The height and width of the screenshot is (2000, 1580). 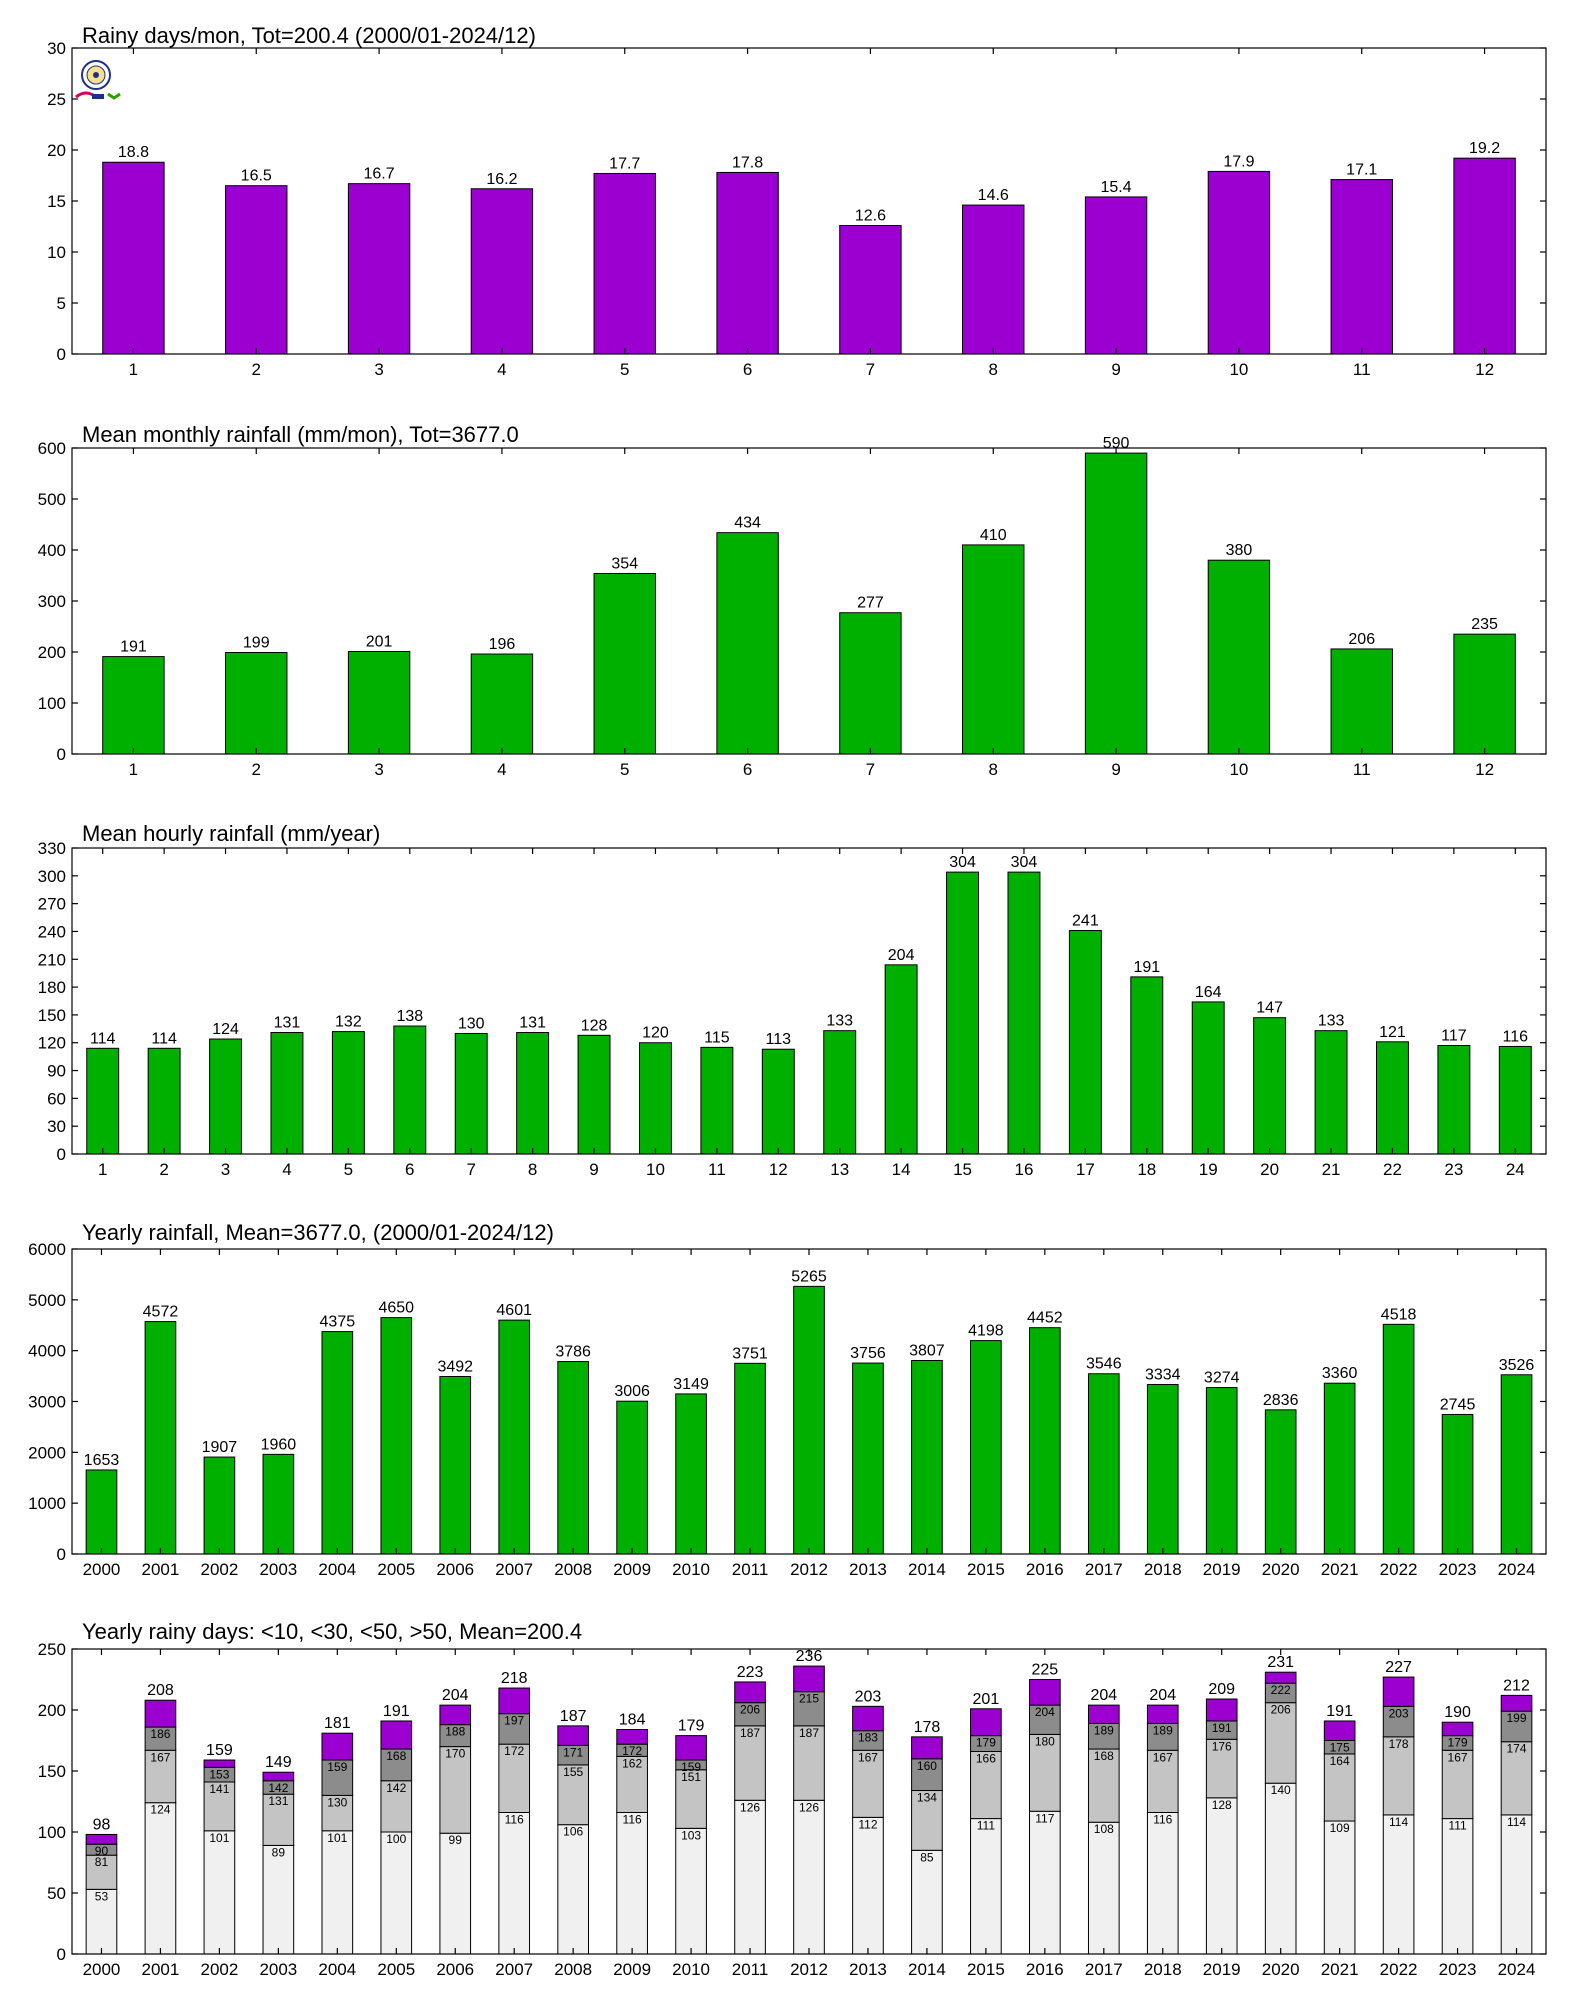 What do you see at coordinates (691, 1777) in the screenshot?
I see `segment-label: 151` at bounding box center [691, 1777].